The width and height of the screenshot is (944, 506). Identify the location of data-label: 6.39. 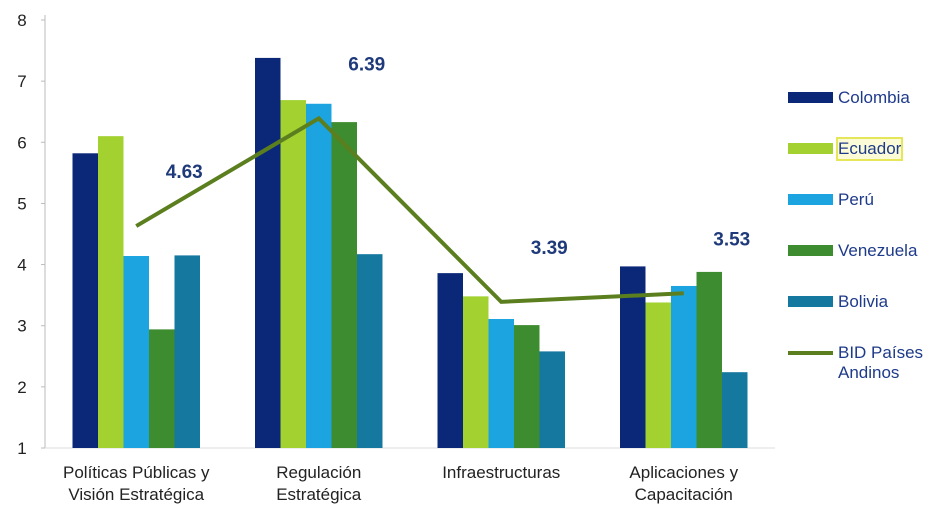
(366, 64).